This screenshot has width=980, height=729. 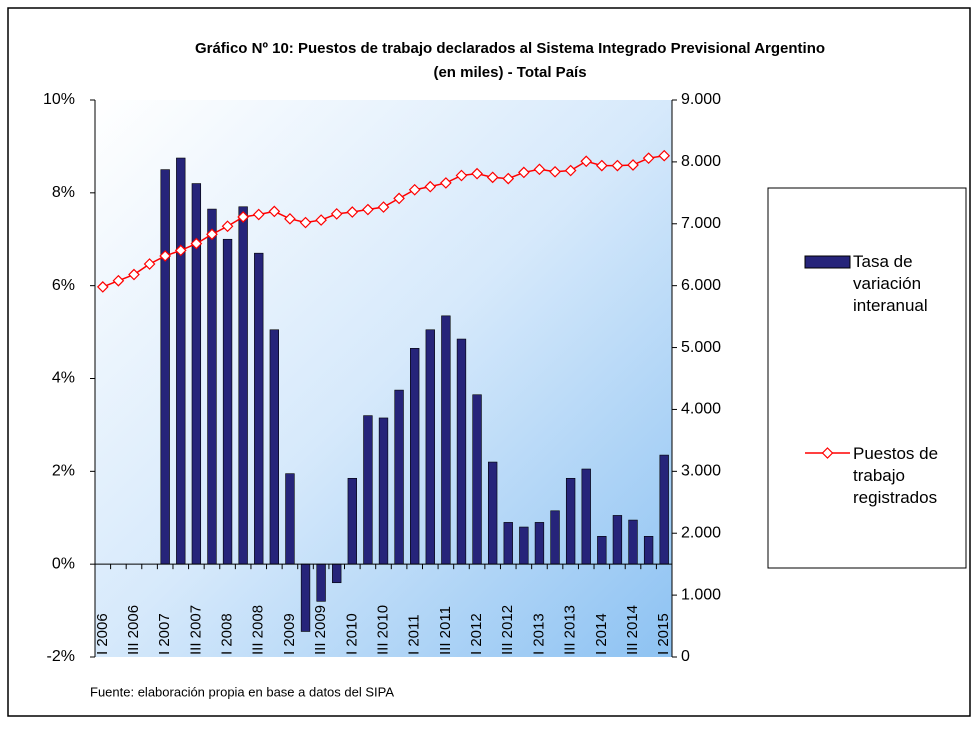 What do you see at coordinates (63, 378) in the screenshot?
I see `y-tick-label: 4%` at bounding box center [63, 378].